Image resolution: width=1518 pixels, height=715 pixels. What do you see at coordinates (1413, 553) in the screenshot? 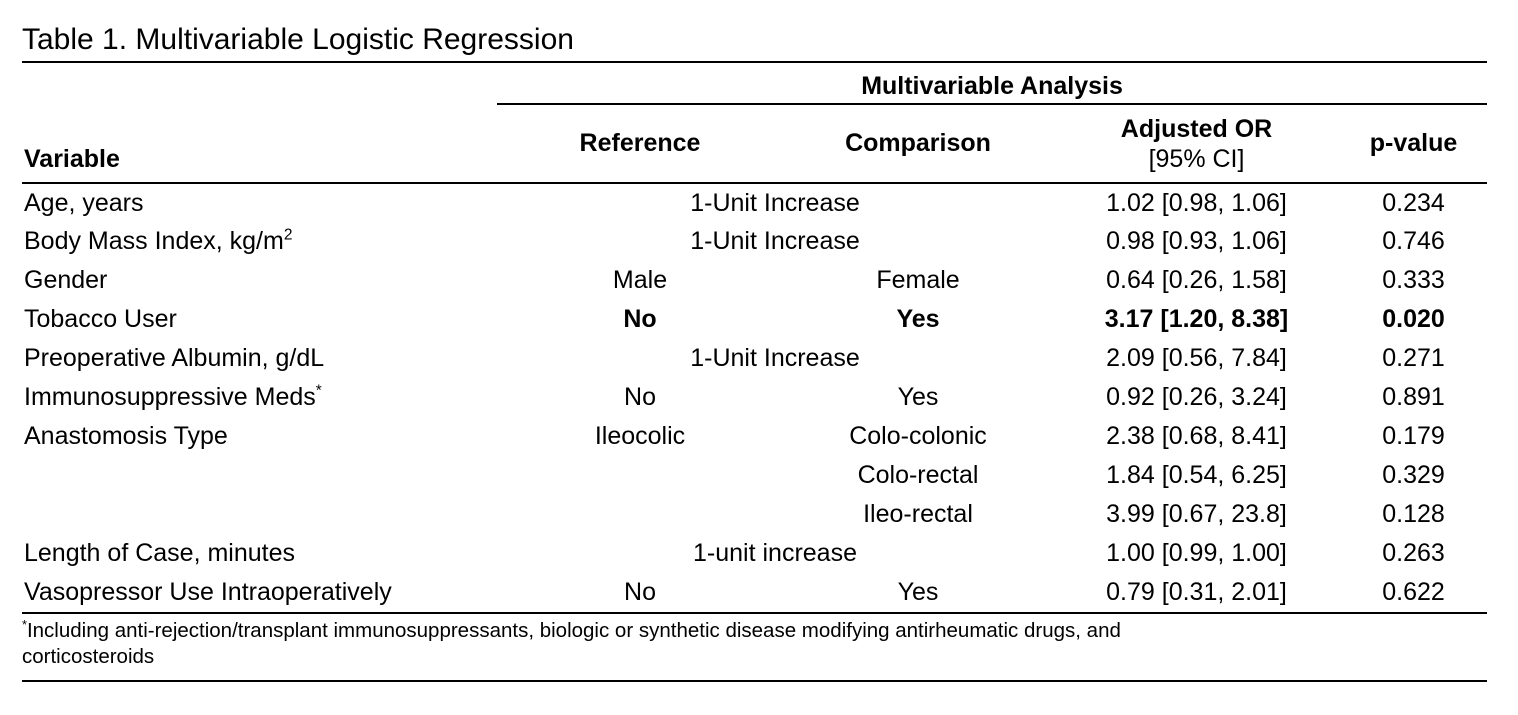
I see `p-value-cell: 0.263` at bounding box center [1413, 553].